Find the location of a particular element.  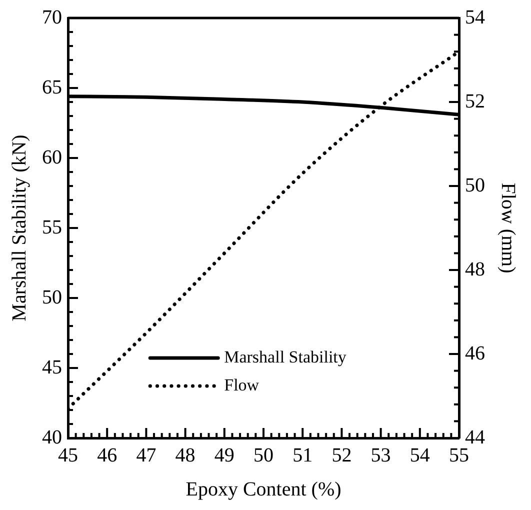

x-tick-label: 51 is located at coordinates (302, 455).